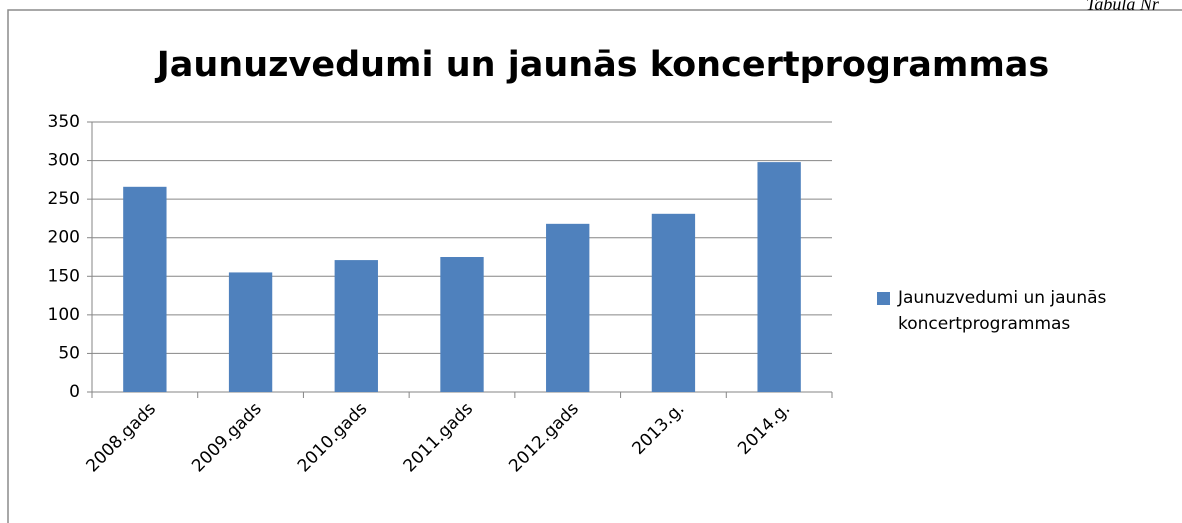 The height and width of the screenshot is (523, 1182). What do you see at coordinates (64, 276) in the screenshot?
I see `y-tick-label: 150` at bounding box center [64, 276].